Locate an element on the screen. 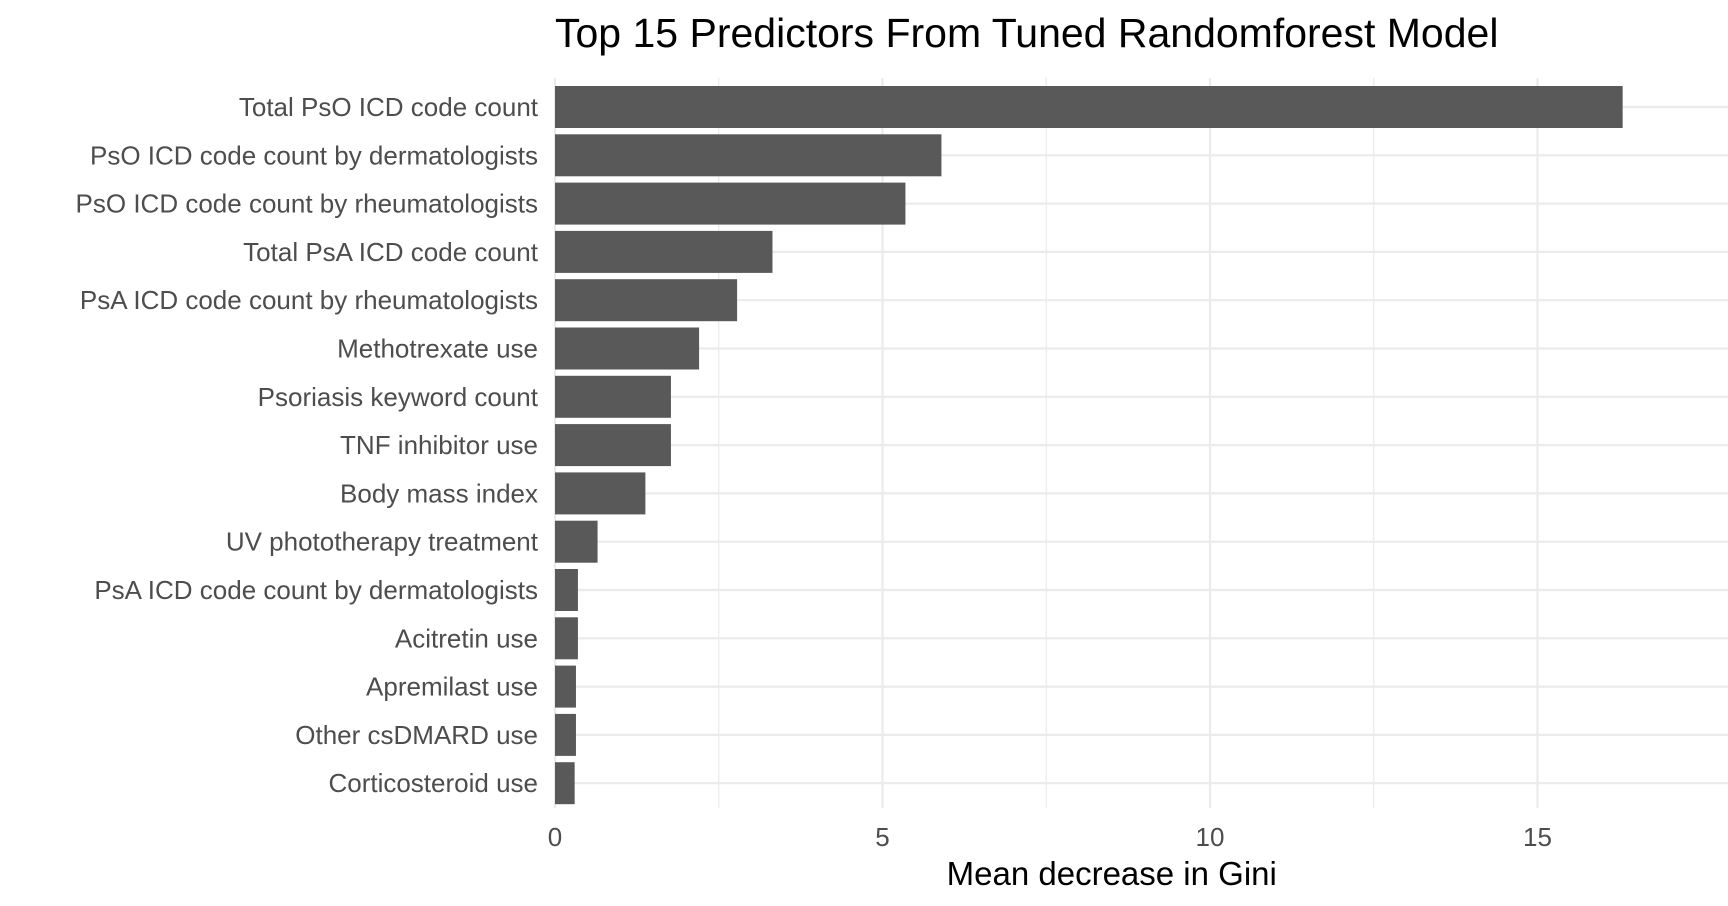 The height and width of the screenshot is (906, 1728). y-tick-label: Body mass index is located at coordinates (439, 493).